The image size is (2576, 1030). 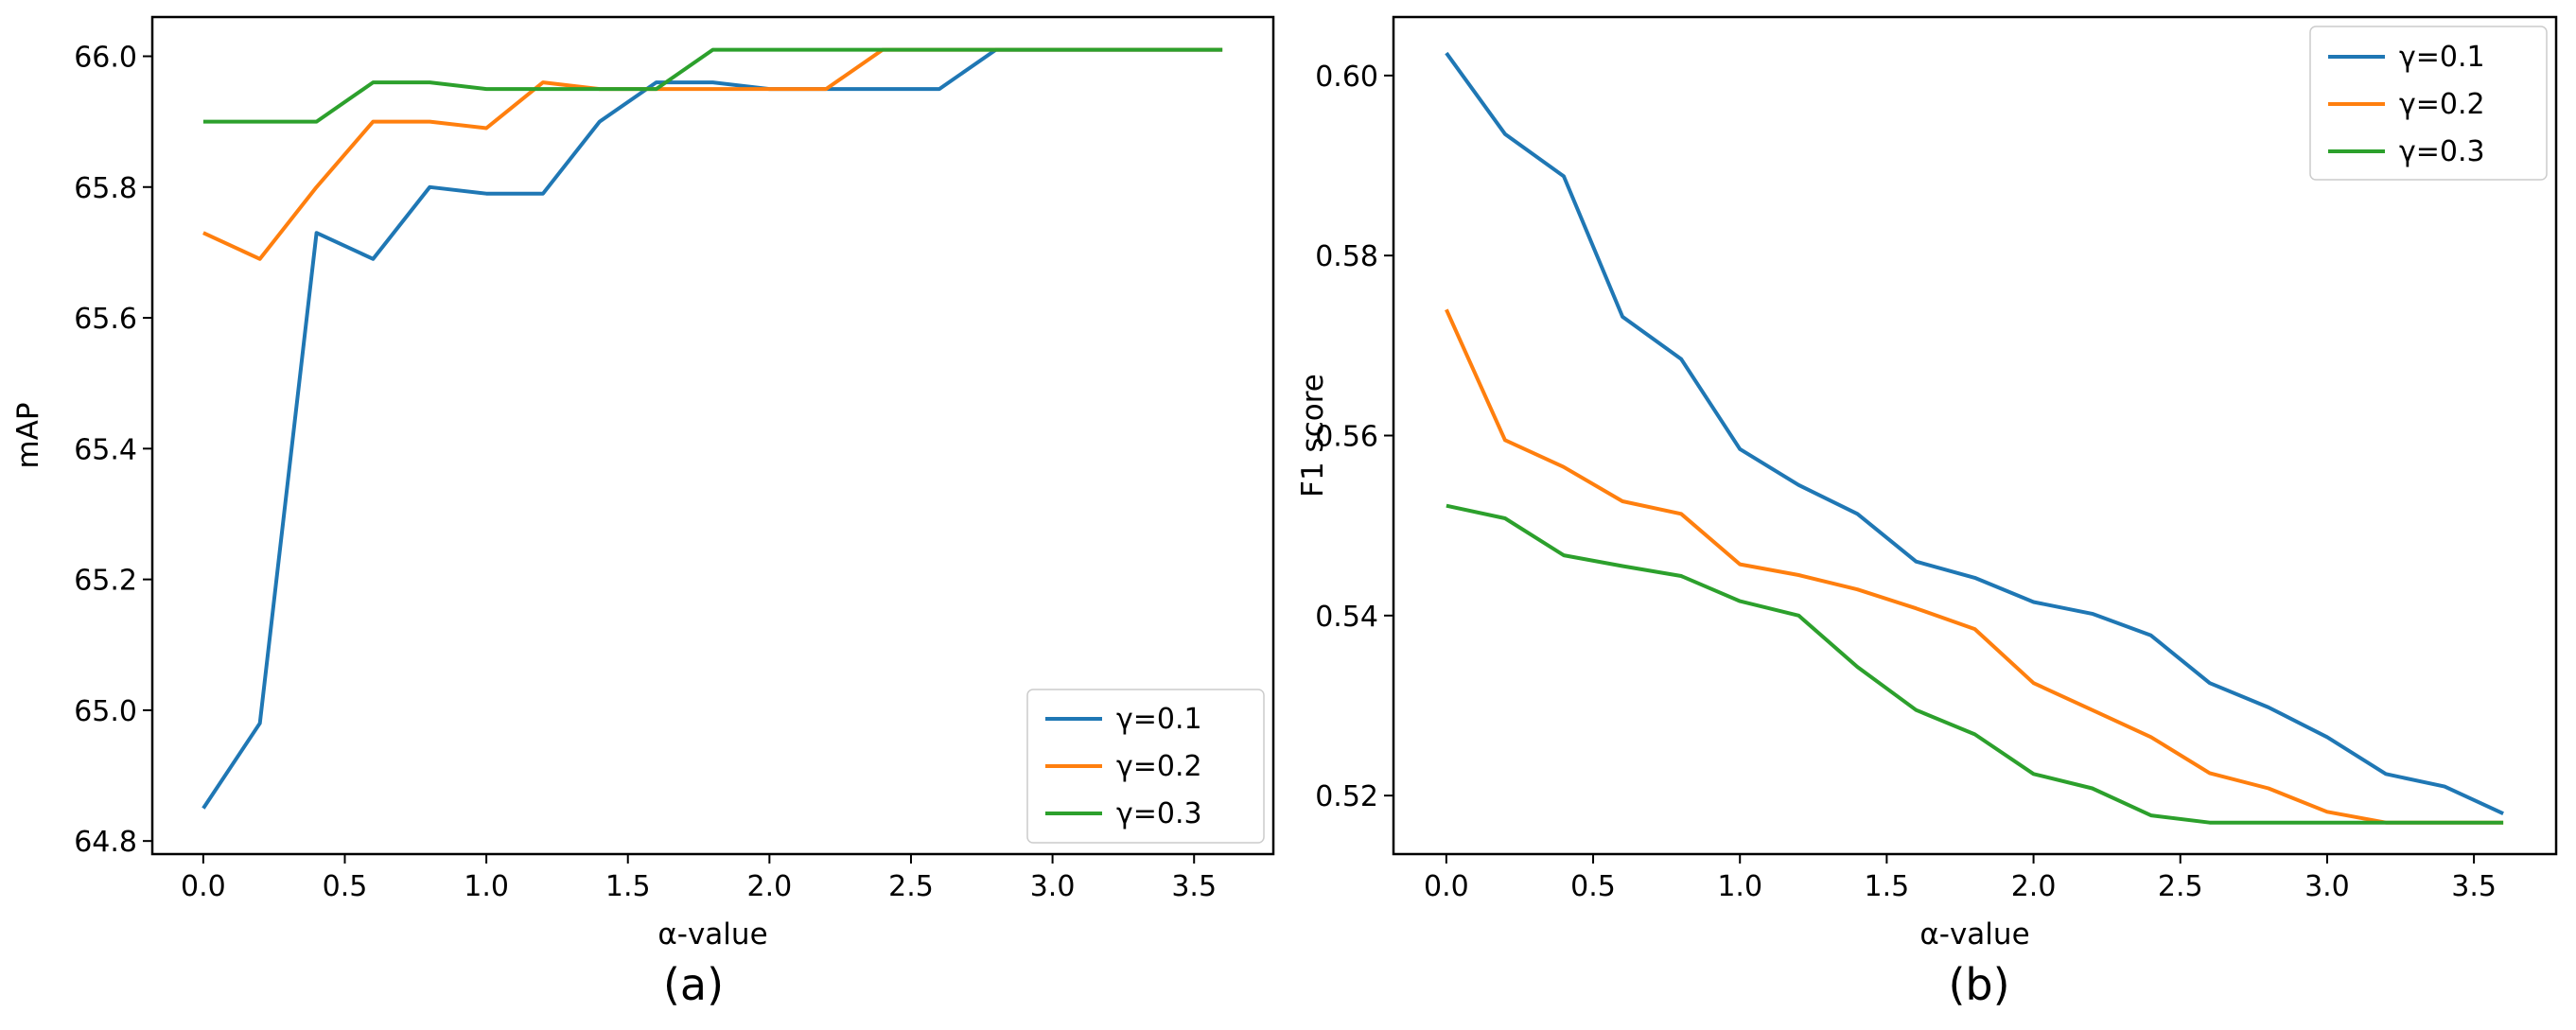 What do you see at coordinates (1347, 796) in the screenshot?
I see `y-tick-label: 0.52` at bounding box center [1347, 796].